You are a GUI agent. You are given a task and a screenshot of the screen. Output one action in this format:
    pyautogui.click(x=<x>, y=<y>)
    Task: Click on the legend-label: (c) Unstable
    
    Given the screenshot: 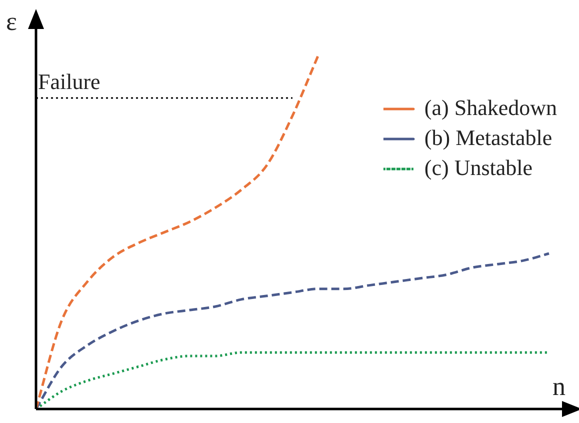 What is the action you would take?
    pyautogui.click(x=478, y=167)
    